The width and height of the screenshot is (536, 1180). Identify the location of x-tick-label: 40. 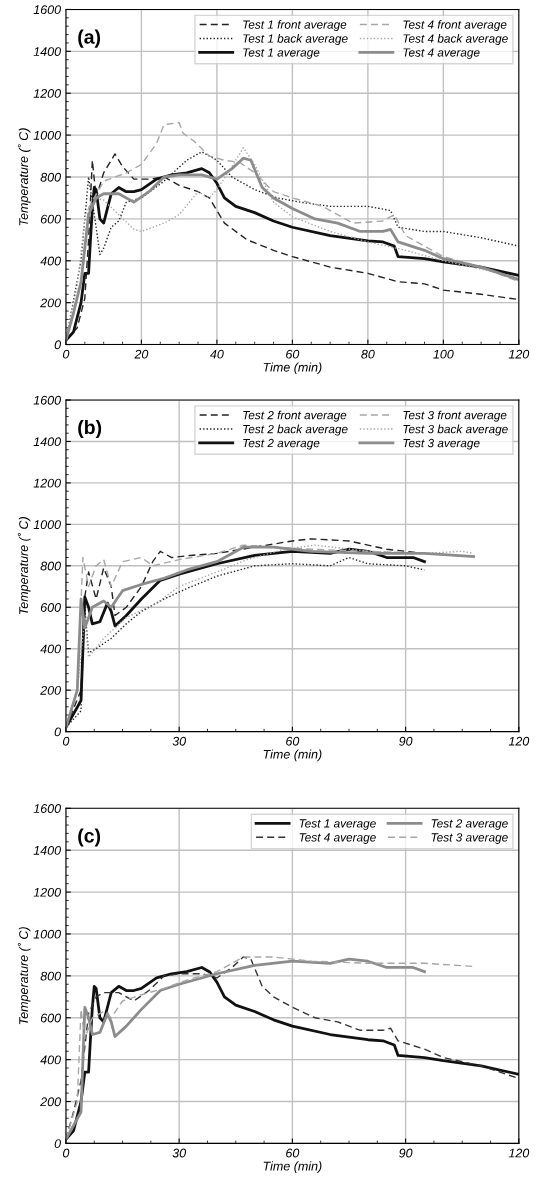
(217, 354).